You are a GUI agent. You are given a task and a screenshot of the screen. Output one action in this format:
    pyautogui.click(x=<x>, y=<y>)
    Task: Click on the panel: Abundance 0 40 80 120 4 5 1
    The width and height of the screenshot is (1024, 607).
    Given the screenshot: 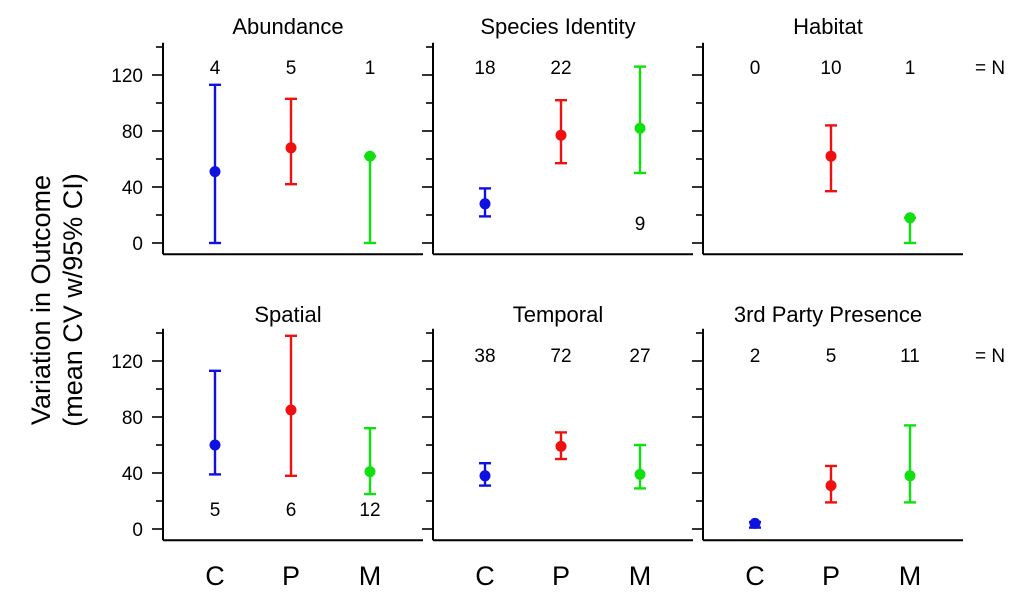 What is the action you would take?
    pyautogui.click(x=267, y=135)
    